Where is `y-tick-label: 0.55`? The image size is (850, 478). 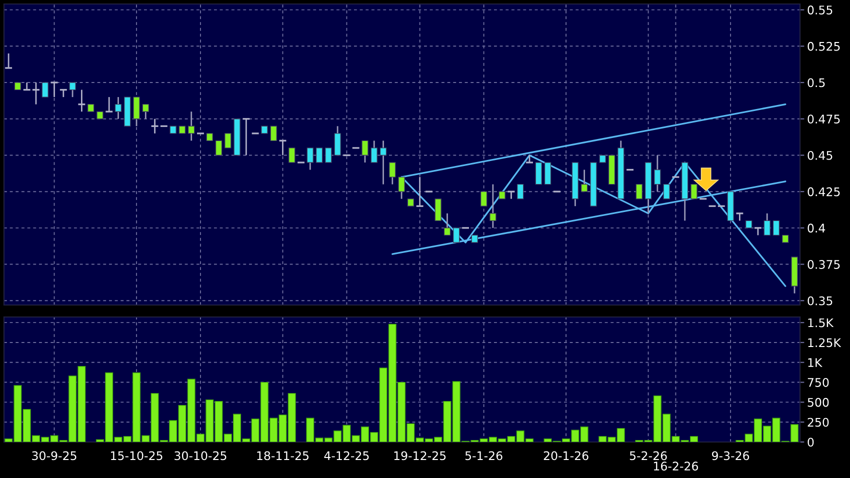 y-tick-label: 0.55 is located at coordinates (820, 10).